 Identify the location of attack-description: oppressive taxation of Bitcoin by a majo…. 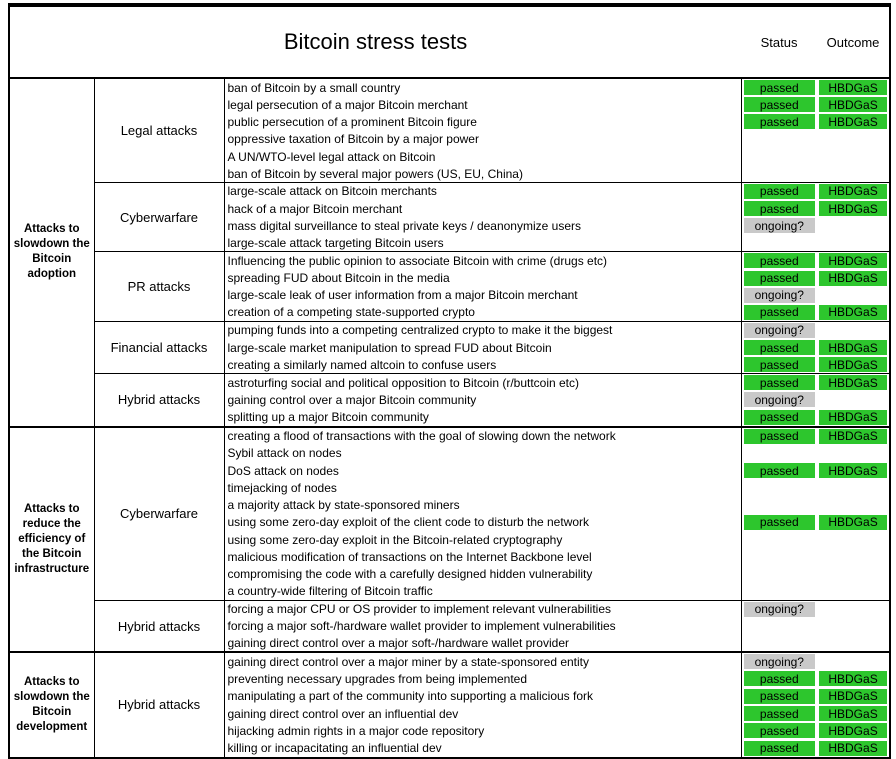
(483, 139).